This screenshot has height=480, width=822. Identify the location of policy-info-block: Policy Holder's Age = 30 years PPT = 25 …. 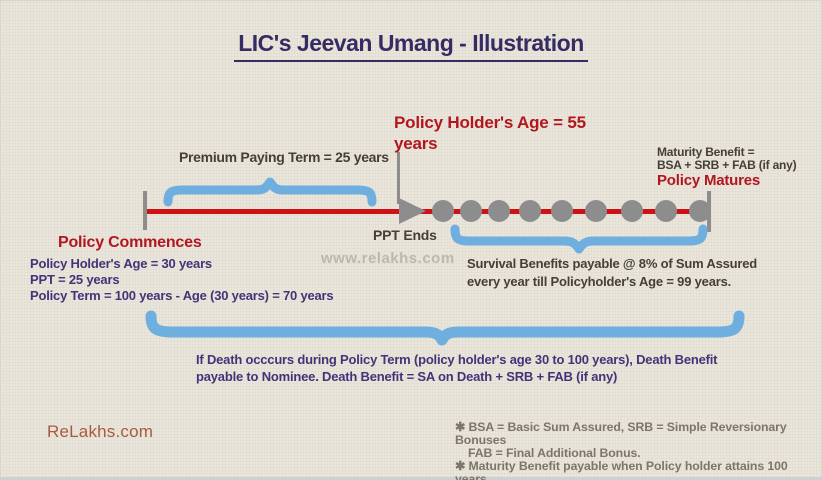
(182, 280).